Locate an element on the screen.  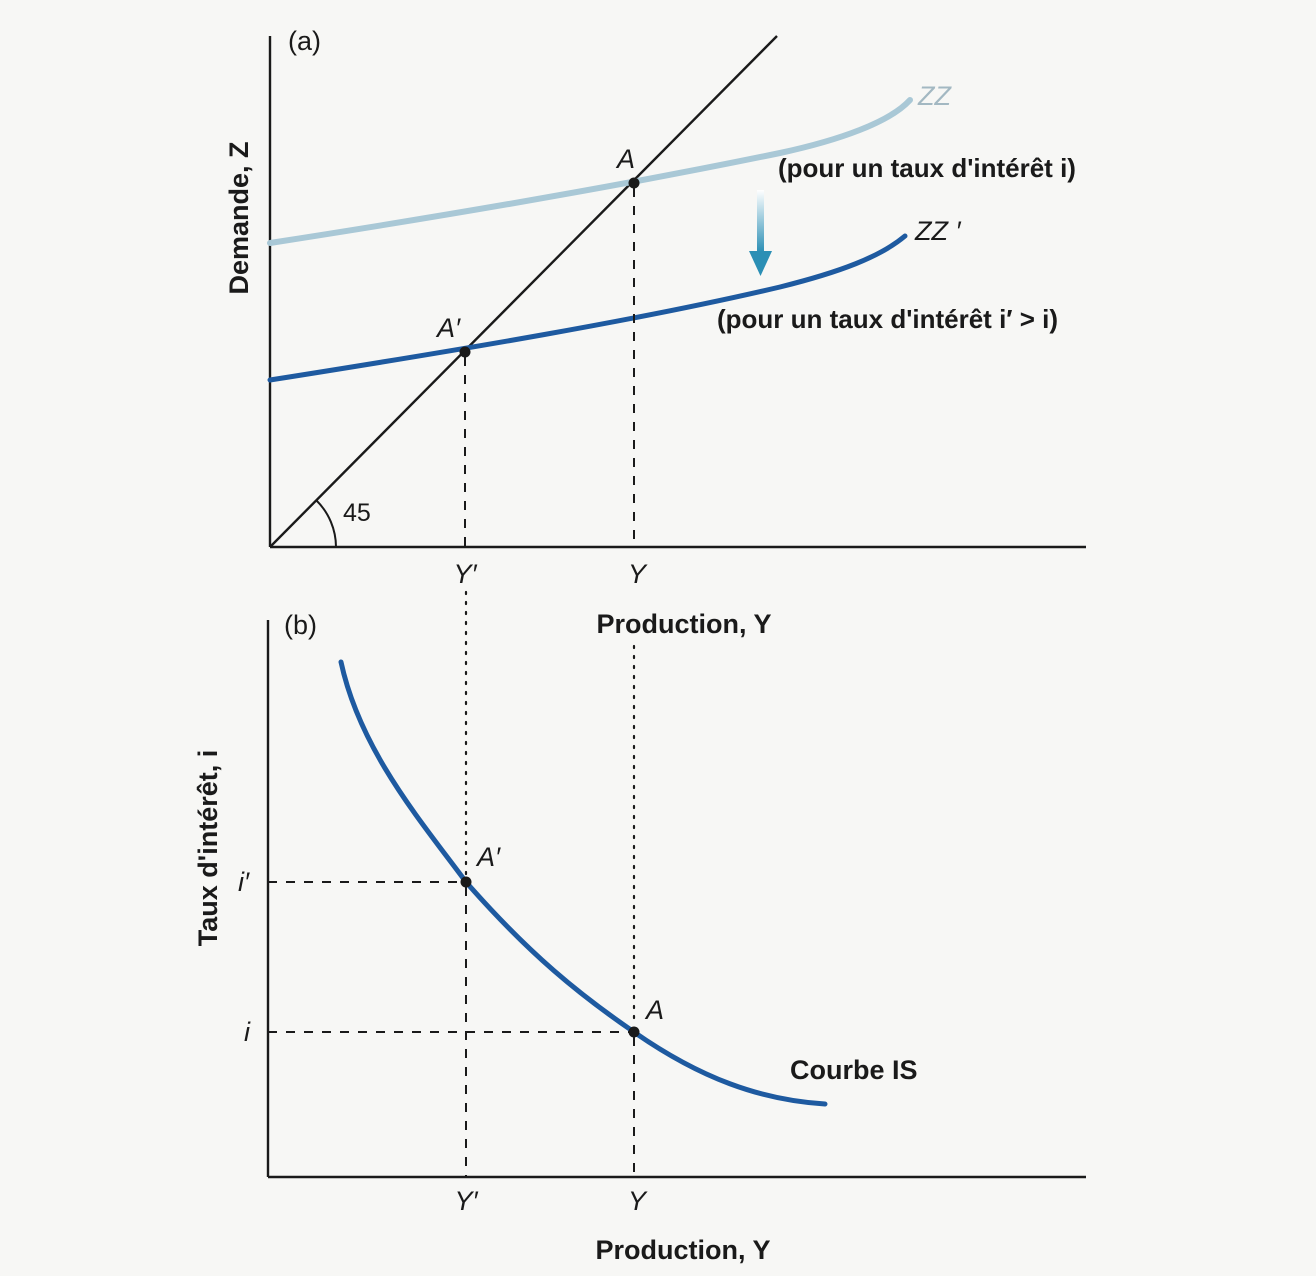
zz-prime-curve-note: (pour un taux d'intérêt i′ > i) is located at coordinates (887, 319).